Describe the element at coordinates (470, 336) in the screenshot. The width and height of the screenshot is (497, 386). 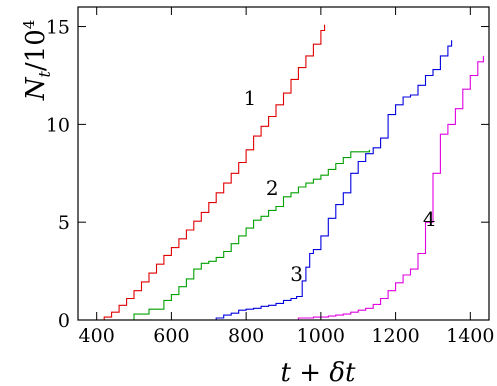
I see `x-tick-label: 1400` at that location.